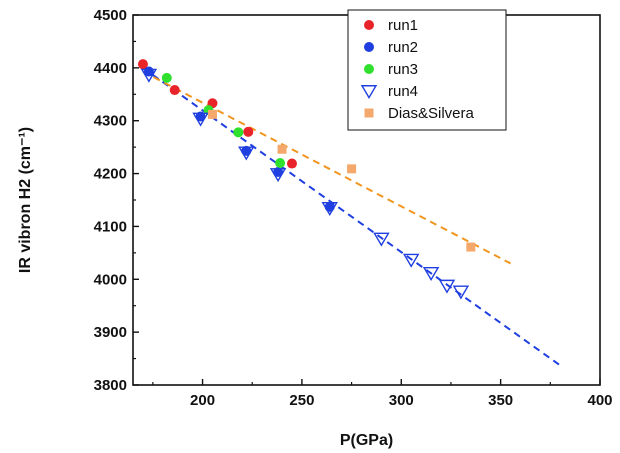 The width and height of the screenshot is (620, 453). Describe the element at coordinates (500, 400) in the screenshot. I see `x-tick-label: 350` at that location.